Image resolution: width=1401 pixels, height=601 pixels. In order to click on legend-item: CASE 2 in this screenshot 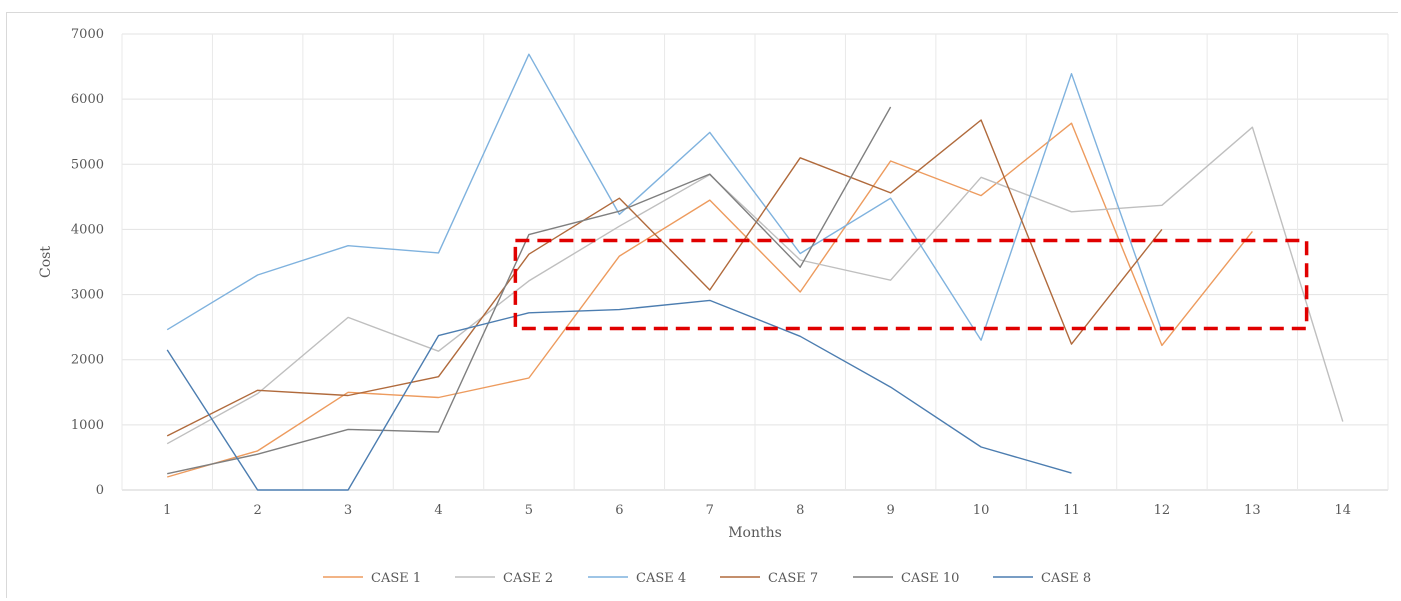, I will do `click(504, 578)`.